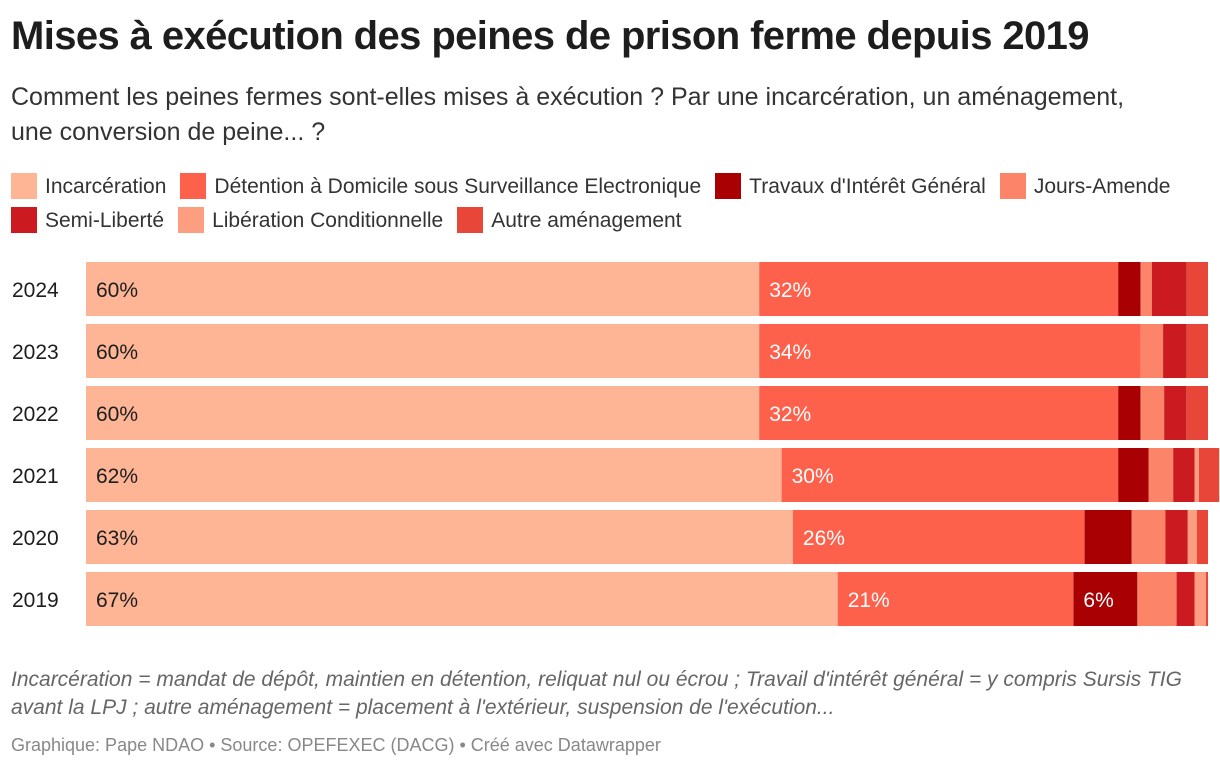 The height and width of the screenshot is (770, 1220). What do you see at coordinates (105, 220) in the screenshot?
I see `legend-label: Semi-Liberté` at bounding box center [105, 220].